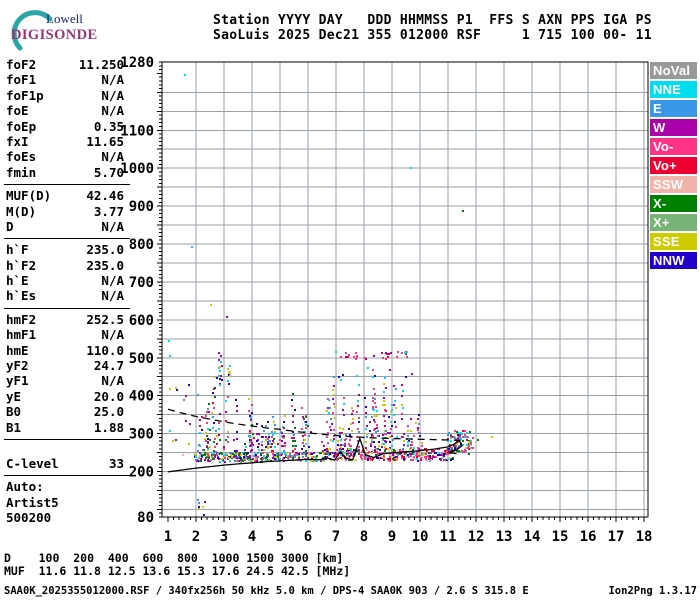 The width and height of the screenshot is (700, 600). Describe the element at coordinates (141, 207) in the screenshot. I see `svg-text: 900` at that location.